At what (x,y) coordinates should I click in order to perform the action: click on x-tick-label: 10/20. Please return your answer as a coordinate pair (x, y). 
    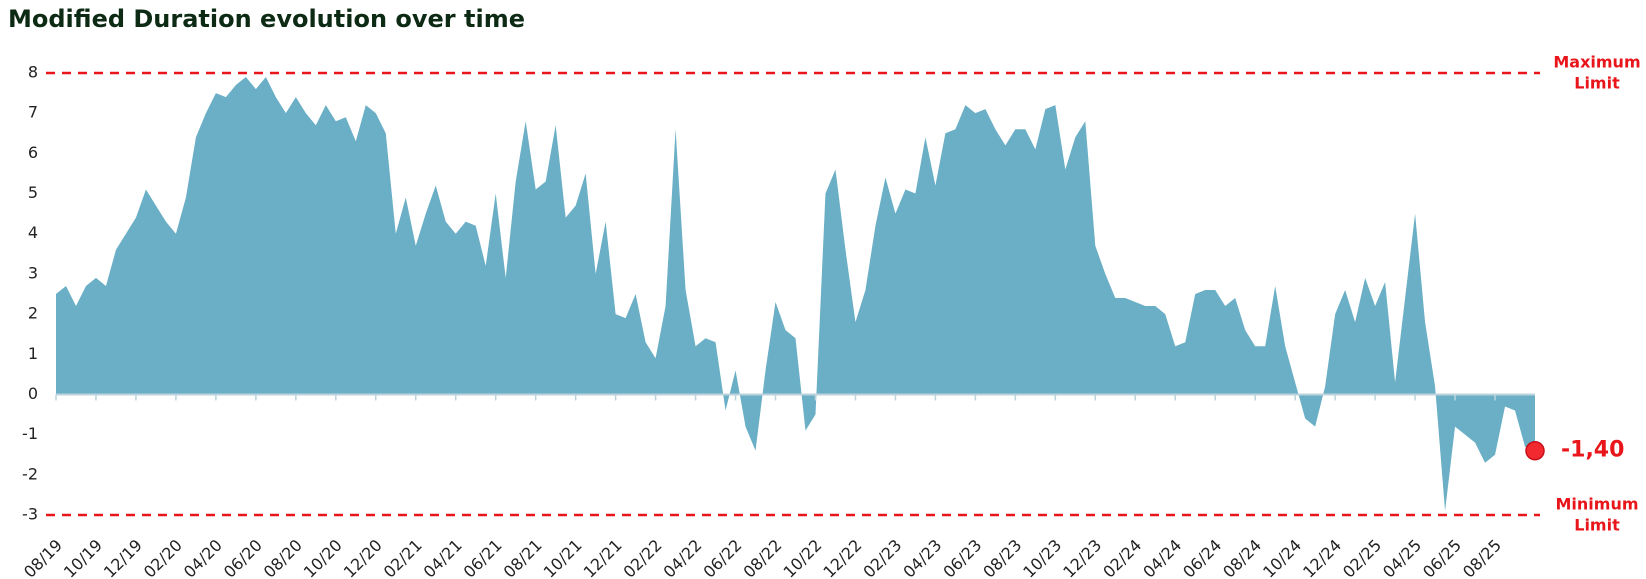
    Looking at the image, I should click on (323, 557).